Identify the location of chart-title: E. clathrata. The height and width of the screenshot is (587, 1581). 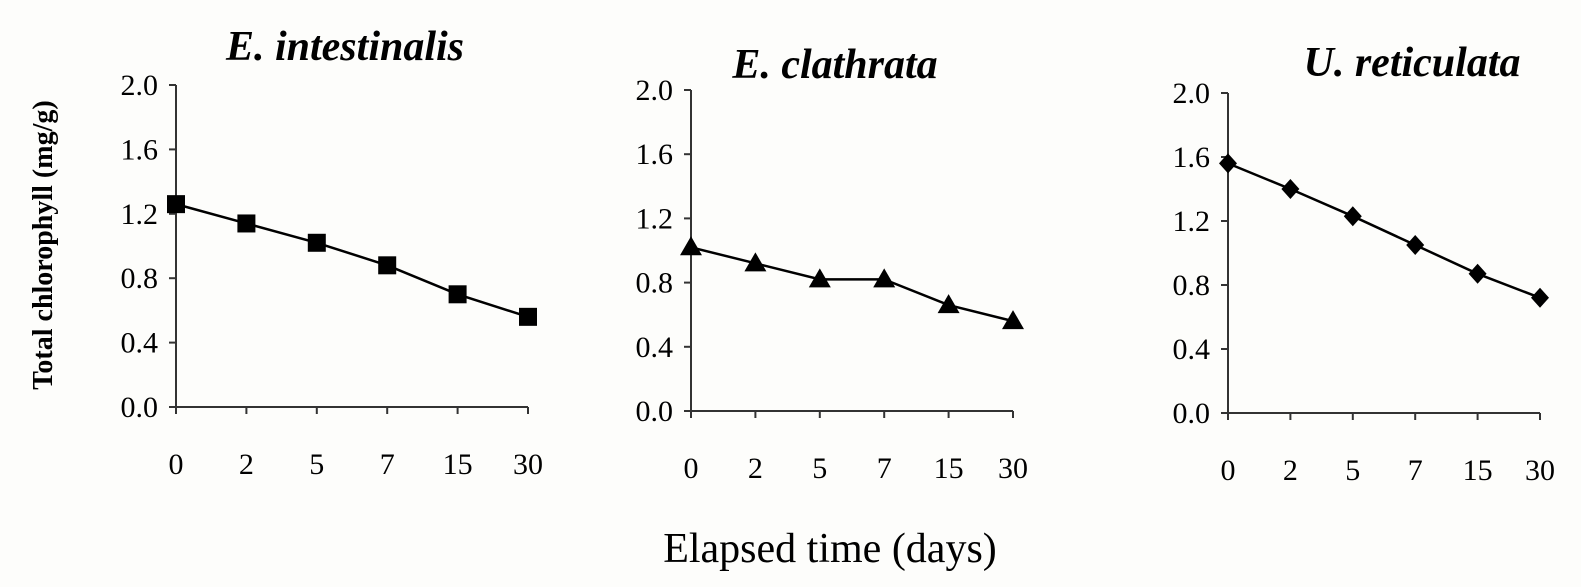
(834, 65).